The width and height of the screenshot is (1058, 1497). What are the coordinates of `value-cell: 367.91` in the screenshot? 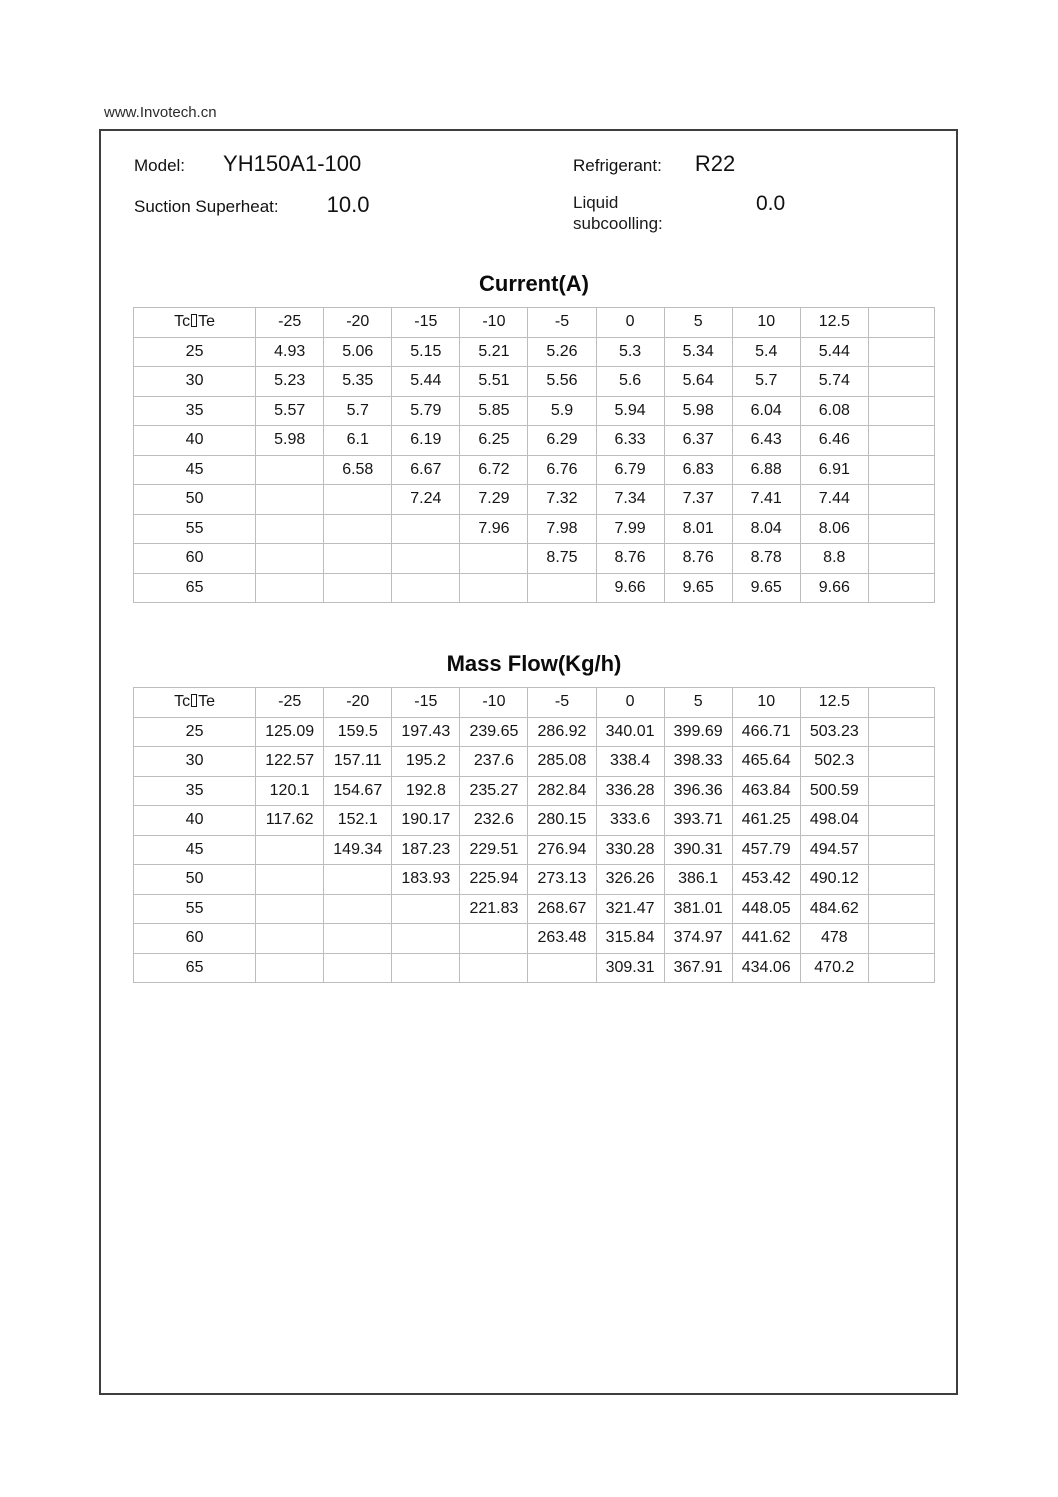 It's located at (698, 967).